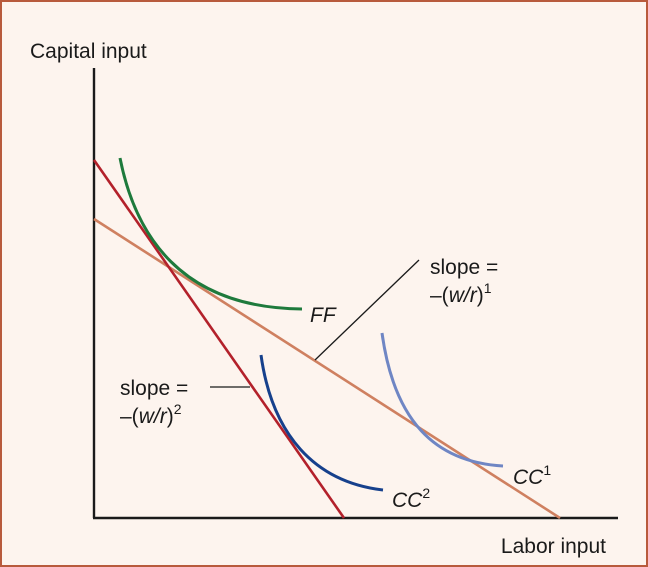 The image size is (648, 567). Describe the element at coordinates (321, 423) in the screenshot. I see `cc2-curve` at that location.